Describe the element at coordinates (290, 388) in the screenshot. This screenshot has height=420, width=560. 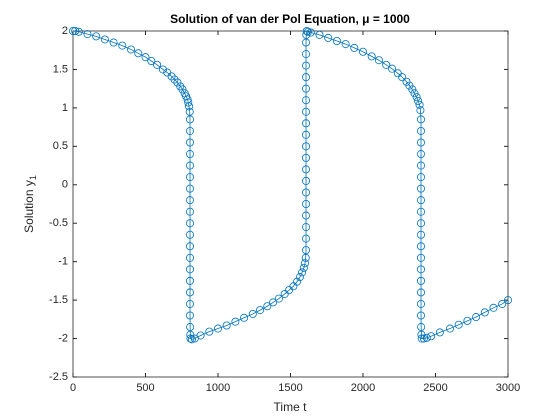
I see `x-tick-label: 1500` at that location.